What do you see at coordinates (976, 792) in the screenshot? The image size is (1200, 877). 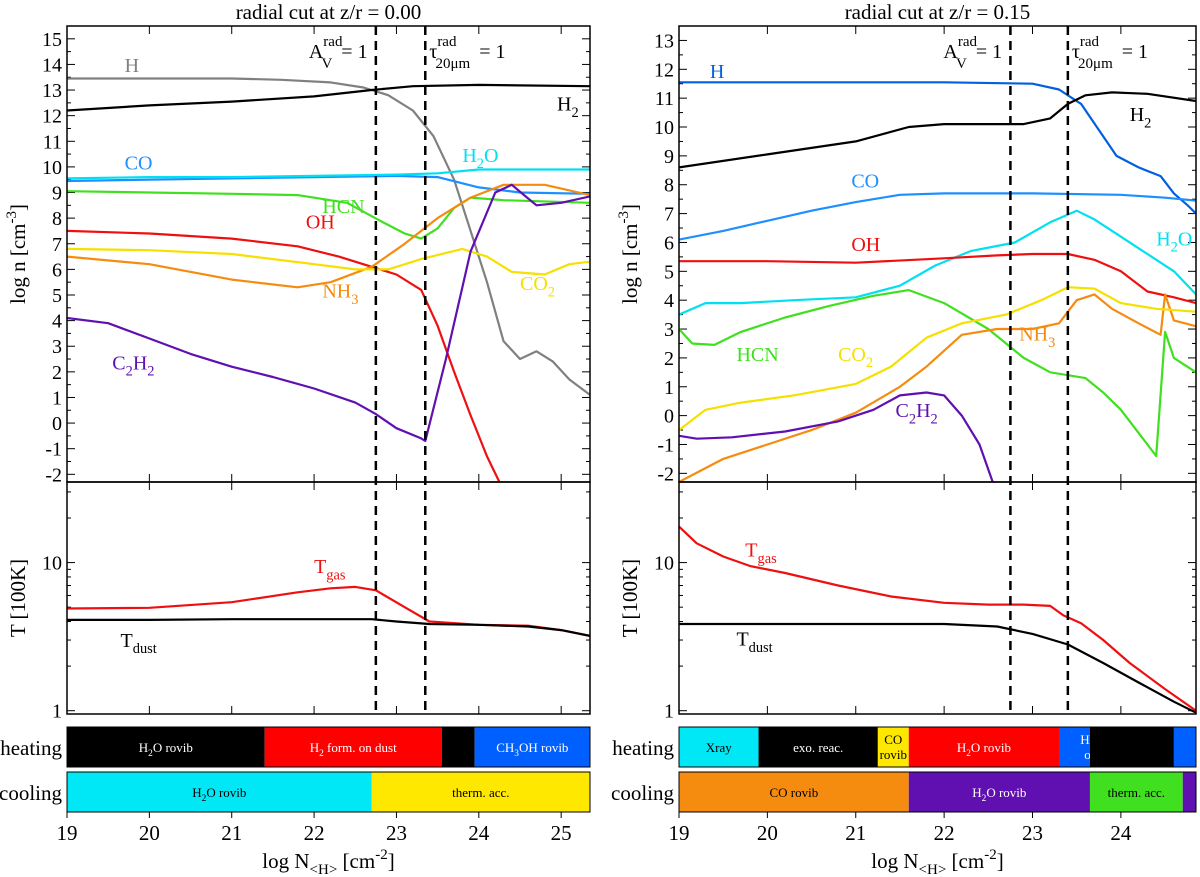 I see `cooling-segment-label-part: H` at bounding box center [976, 792].